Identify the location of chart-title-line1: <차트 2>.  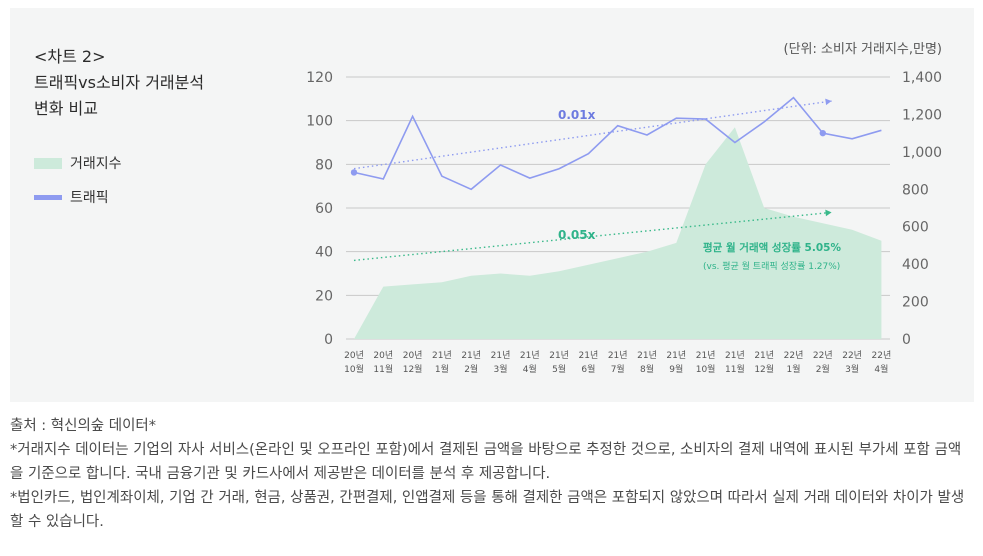
(70, 56).